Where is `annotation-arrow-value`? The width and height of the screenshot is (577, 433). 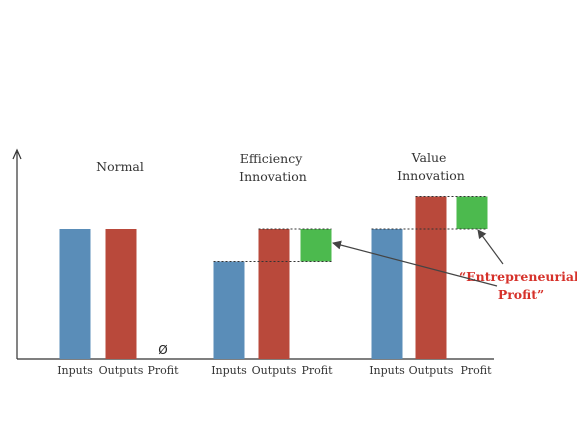
annotation-arrow-value is located at coordinates (490, 247).